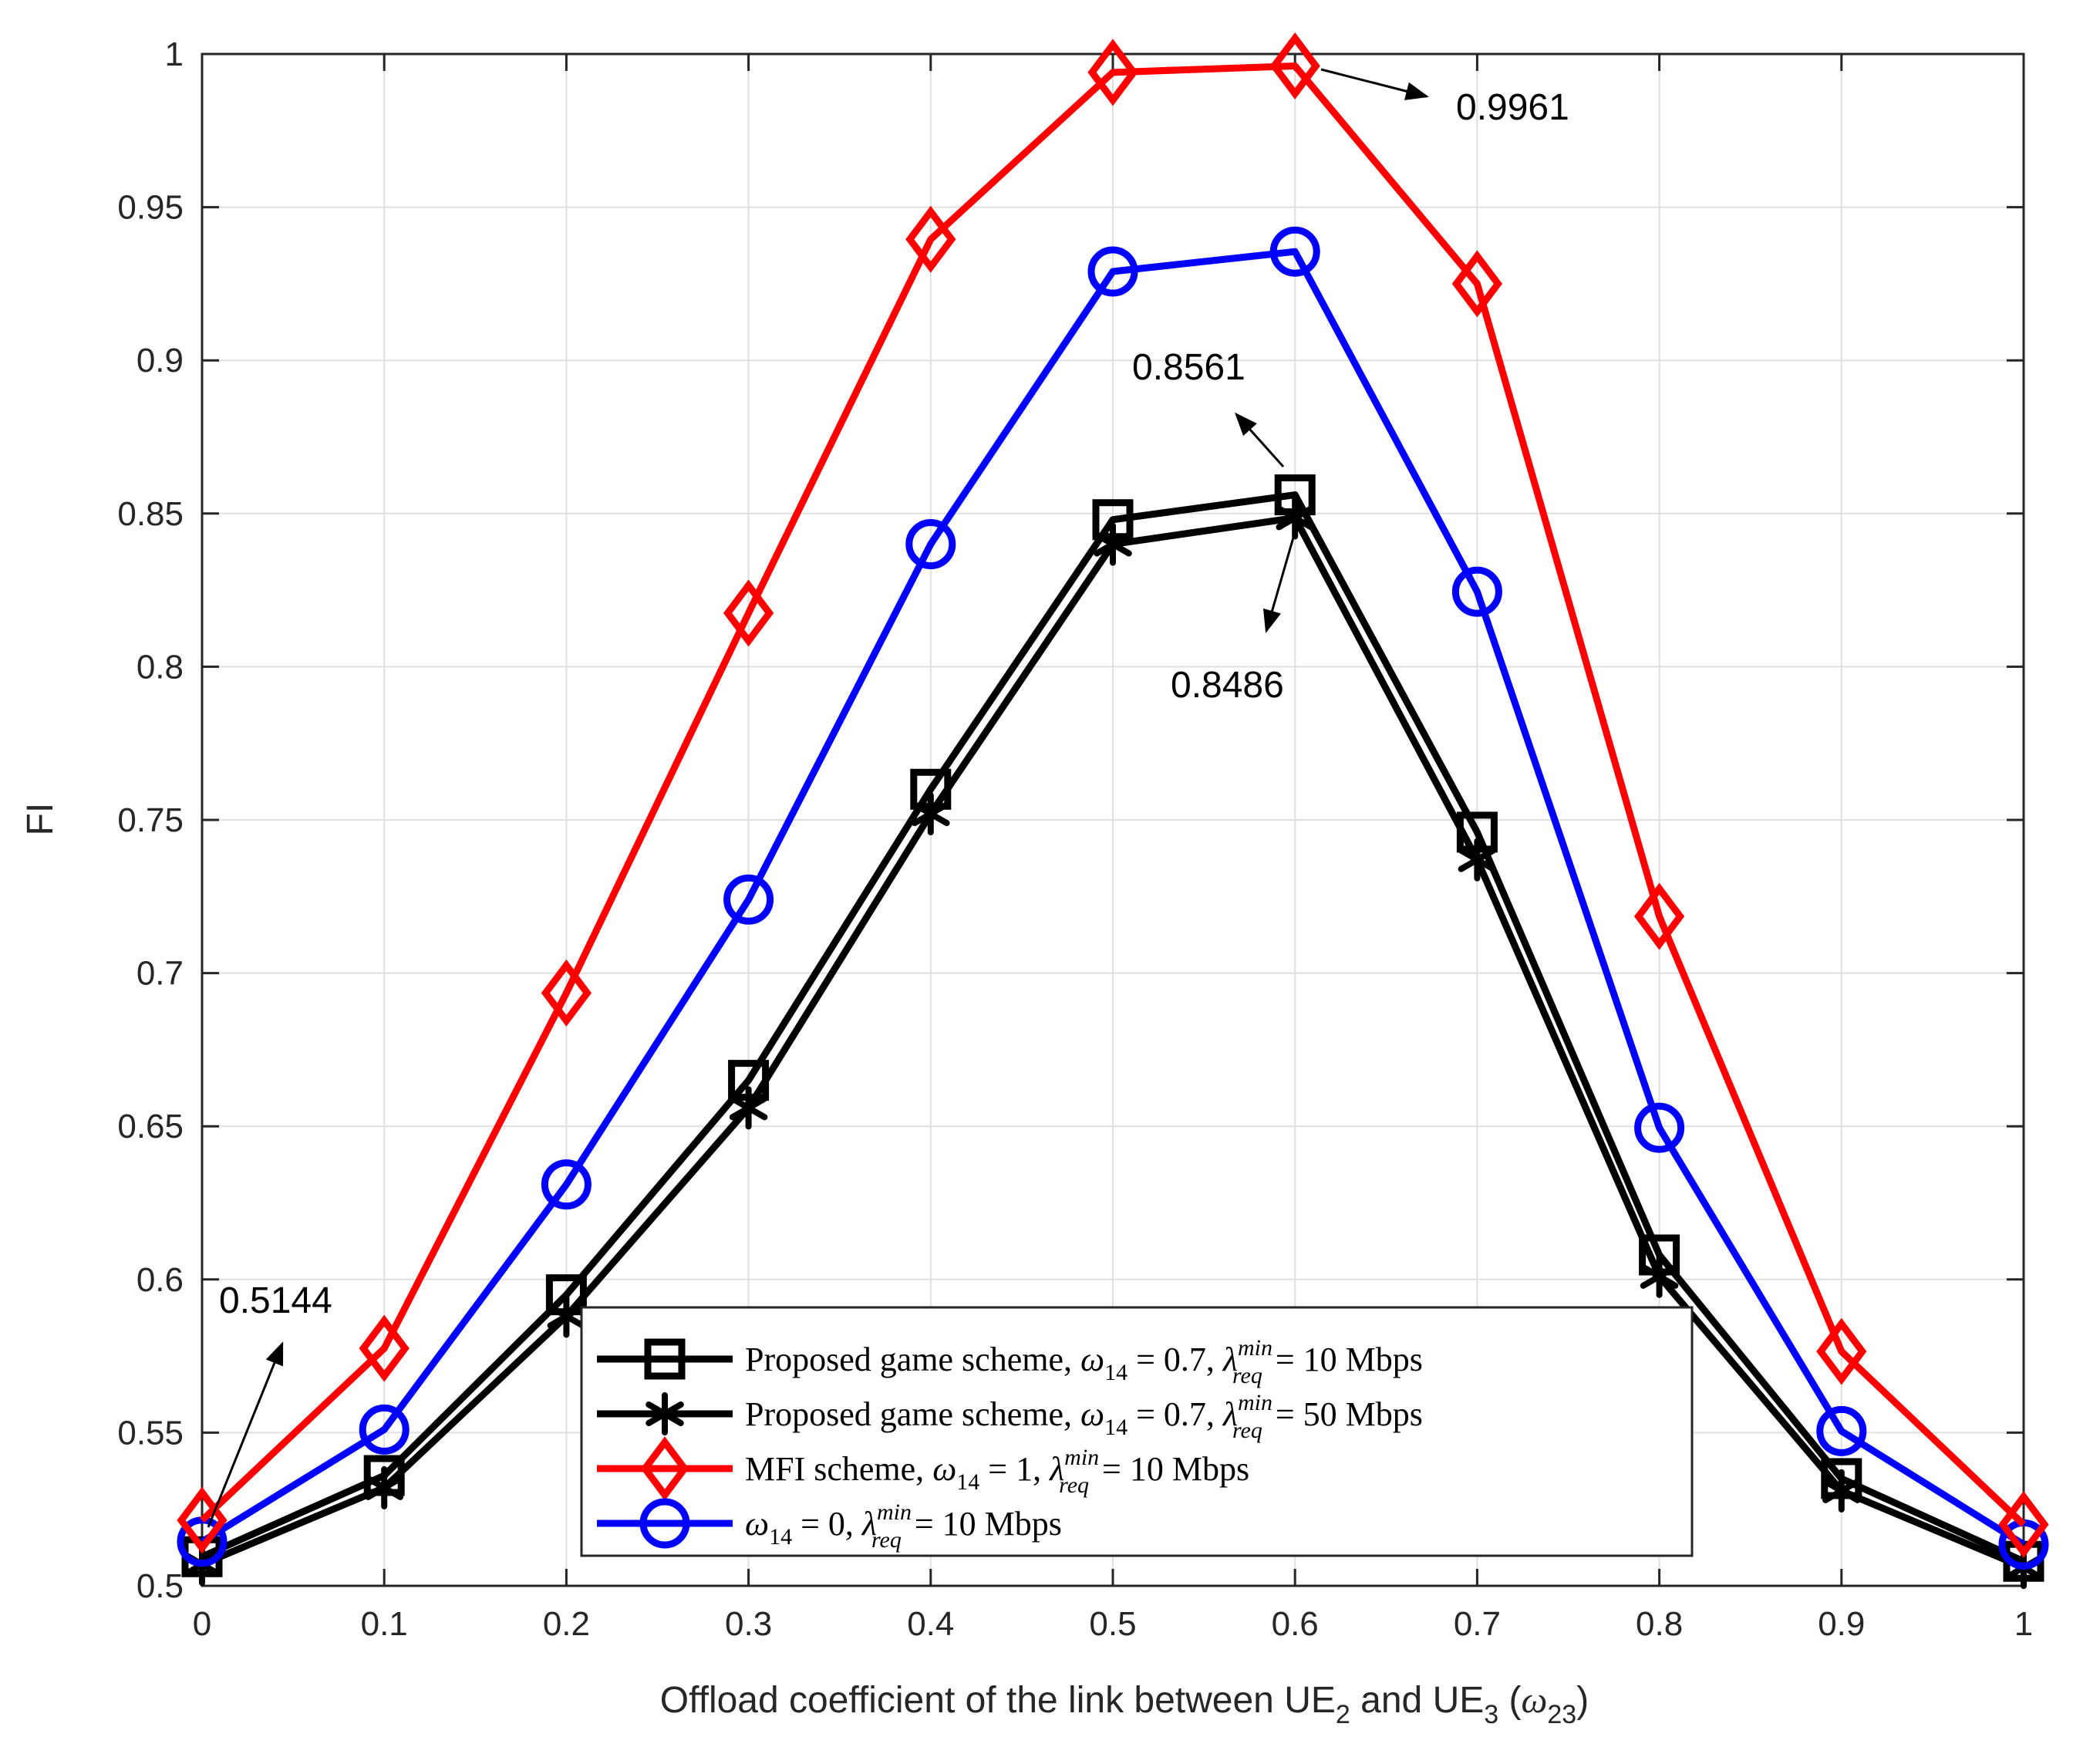  I want to click on annotation: 0.9961, so click(1444, 98).